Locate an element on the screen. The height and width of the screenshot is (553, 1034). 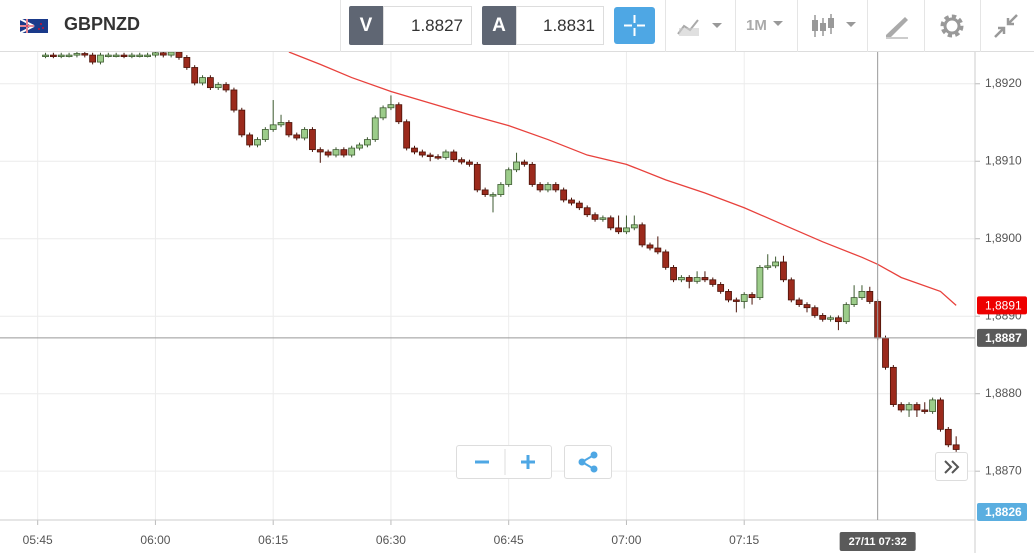
price-label: 1,8826 is located at coordinates (1003, 512).